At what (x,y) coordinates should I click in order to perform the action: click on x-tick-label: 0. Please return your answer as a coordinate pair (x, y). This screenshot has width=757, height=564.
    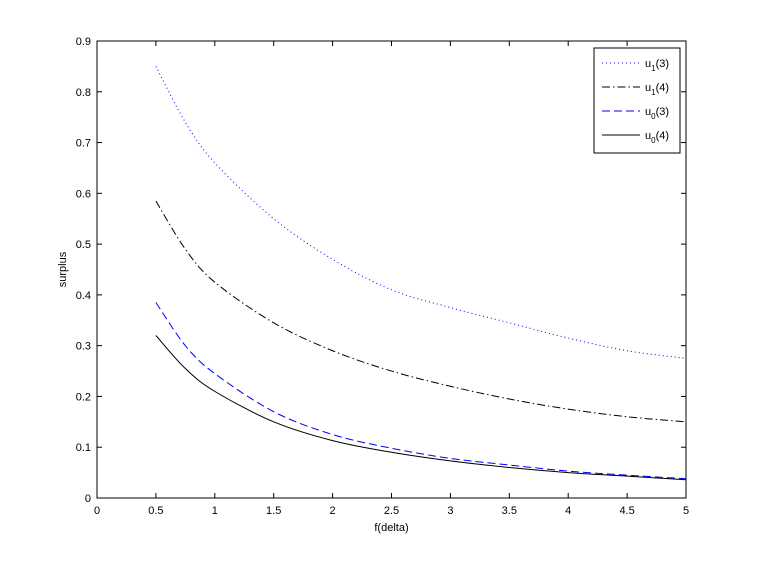
    Looking at the image, I should click on (97, 511).